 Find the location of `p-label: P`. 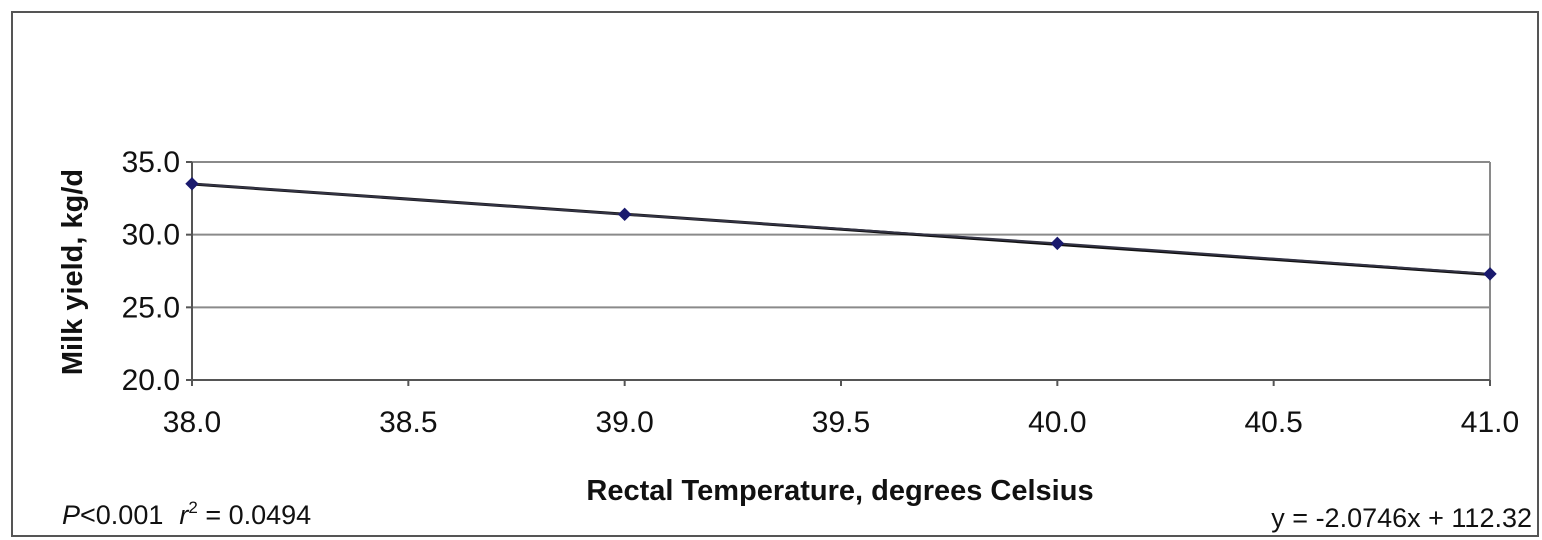

p-label: P is located at coordinates (71, 515).